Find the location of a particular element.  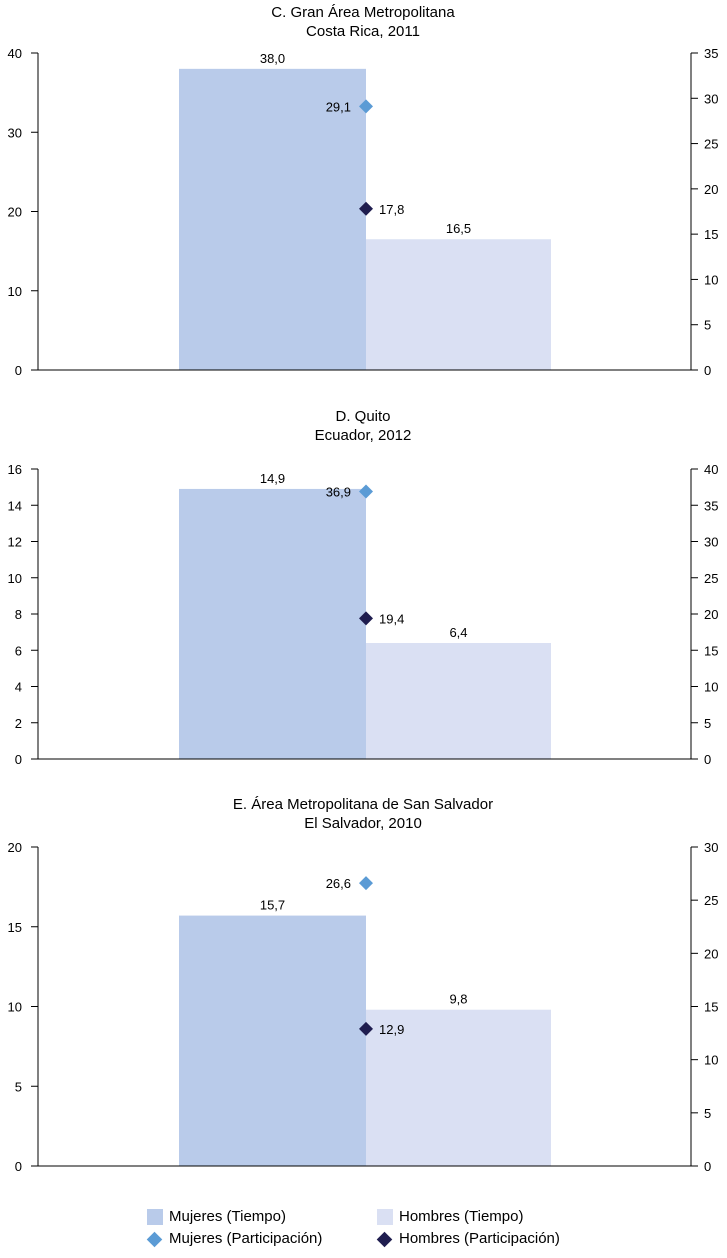

legend-item-hombres-participacion: Hombres (Participación) is located at coordinates (468, 1239).